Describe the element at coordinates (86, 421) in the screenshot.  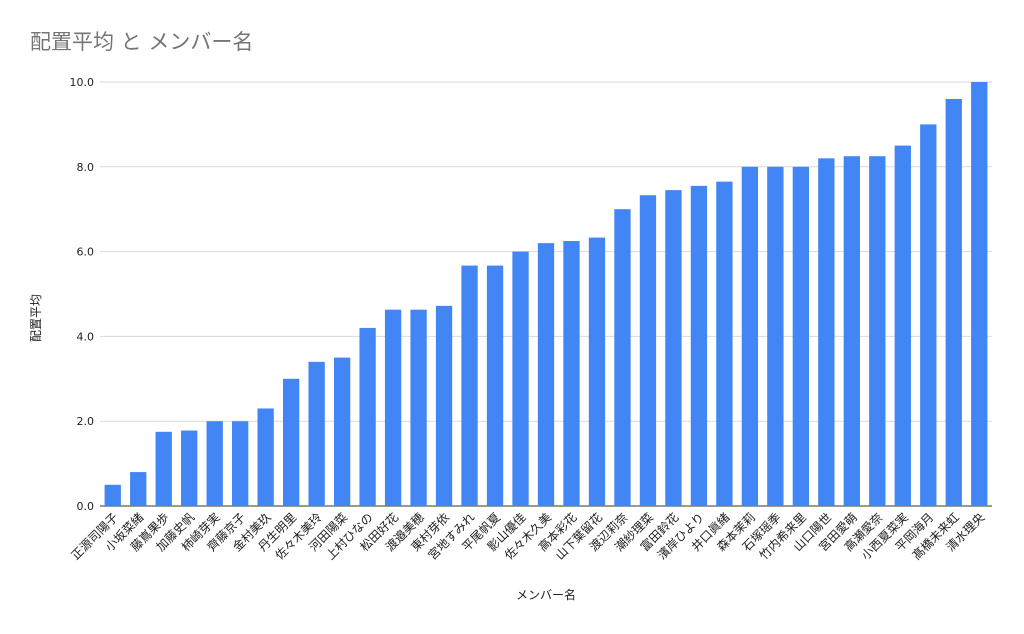
I see `y-tick-label: 2.0` at that location.